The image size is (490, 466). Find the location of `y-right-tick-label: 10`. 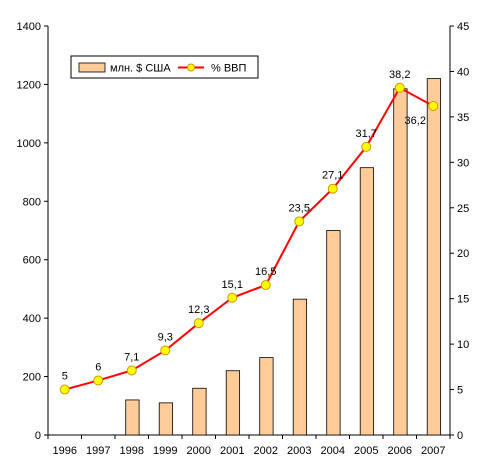

y-right-tick-label: 10 is located at coordinates (463, 345).